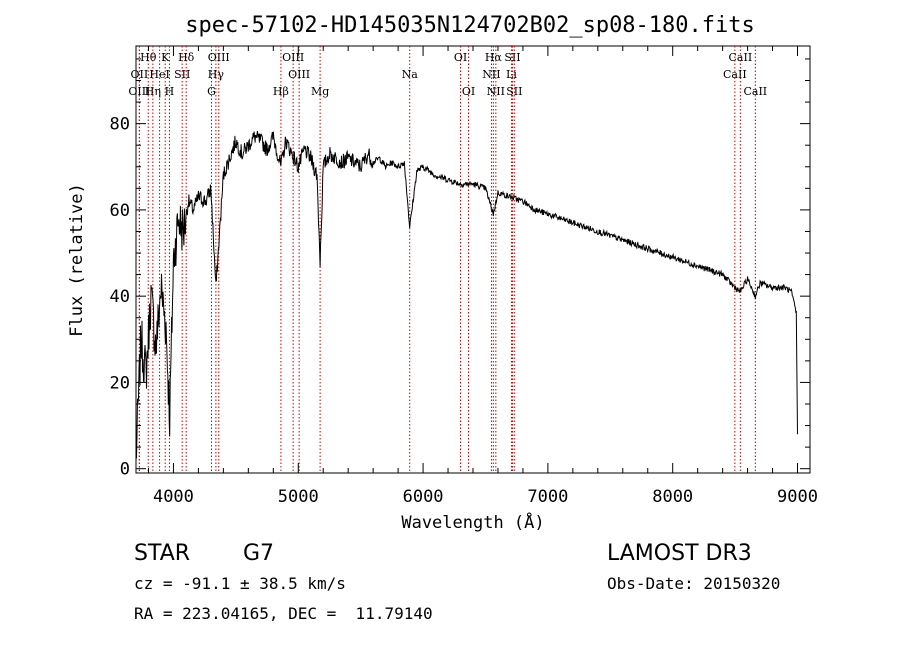 The image size is (900, 649). What do you see at coordinates (410, 74) in the screenshot?
I see `line-label-16: Na` at bounding box center [410, 74].